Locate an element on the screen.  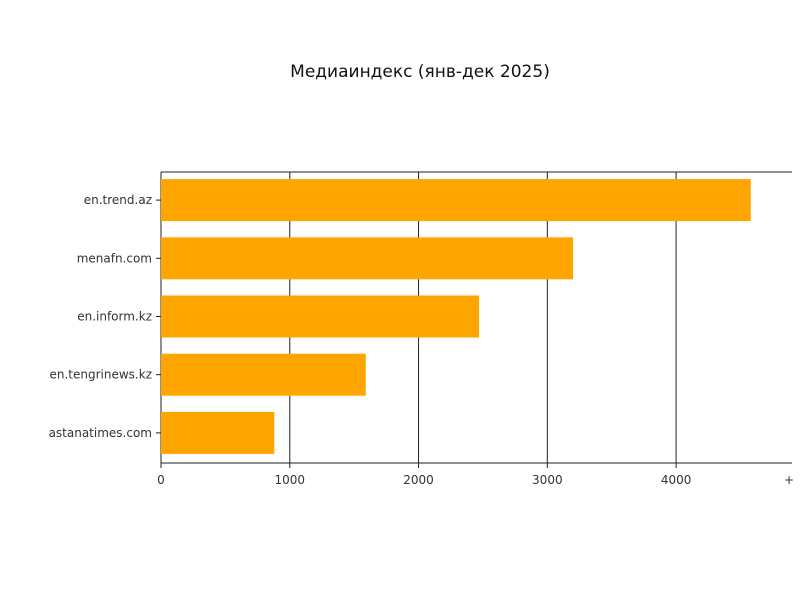
x-tick-label: 0 is located at coordinates (161, 480).